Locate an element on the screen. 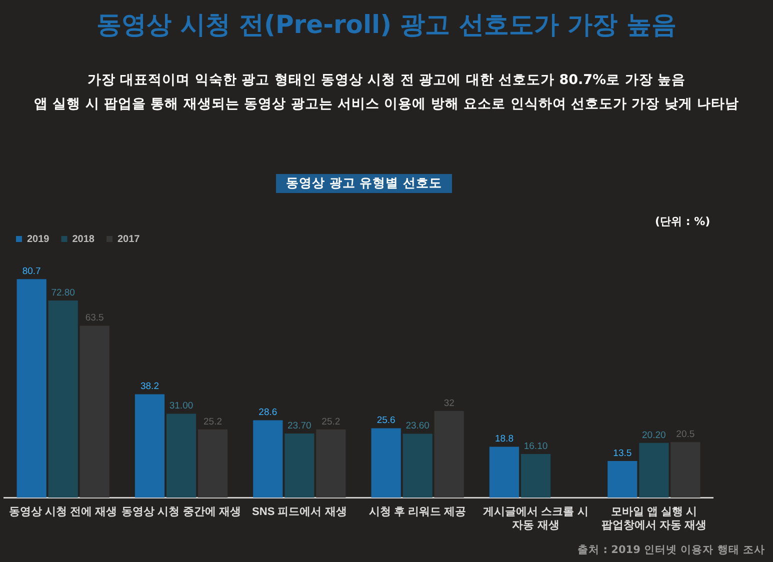  x-tick-label: 게시글에서 스크롤 시 자동 재생 is located at coordinates (535, 519).